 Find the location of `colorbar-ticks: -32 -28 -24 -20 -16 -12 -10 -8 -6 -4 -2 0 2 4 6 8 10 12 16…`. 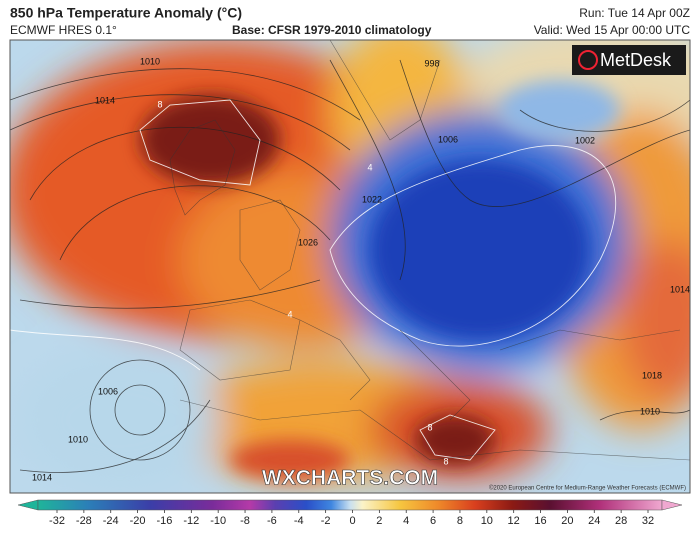

colorbar-ticks: -32 -28 -24 -20 -16 -12 -10 -8 -6 -4 -2 0 2 4 6 8 10 12 16… is located at coordinates (351, 518).